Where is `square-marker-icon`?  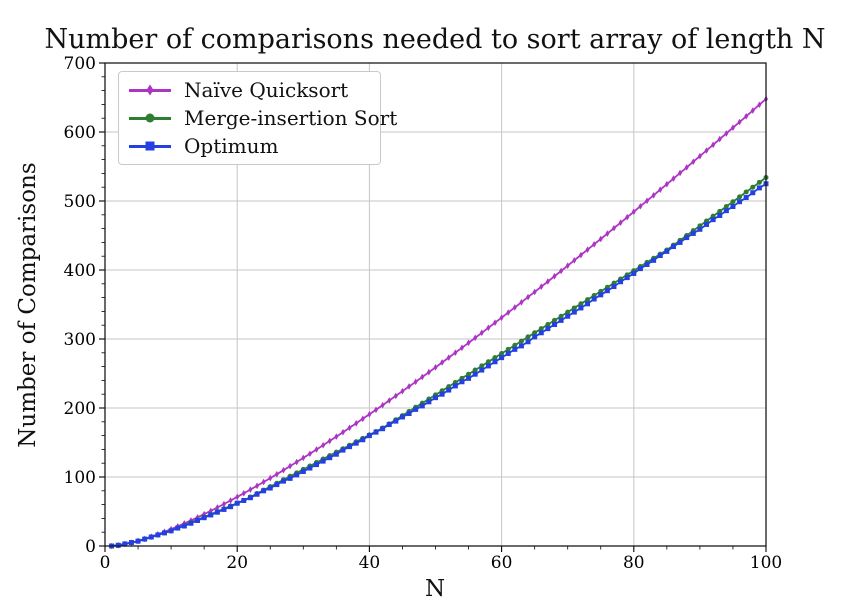 square-marker-icon is located at coordinates (150, 146).